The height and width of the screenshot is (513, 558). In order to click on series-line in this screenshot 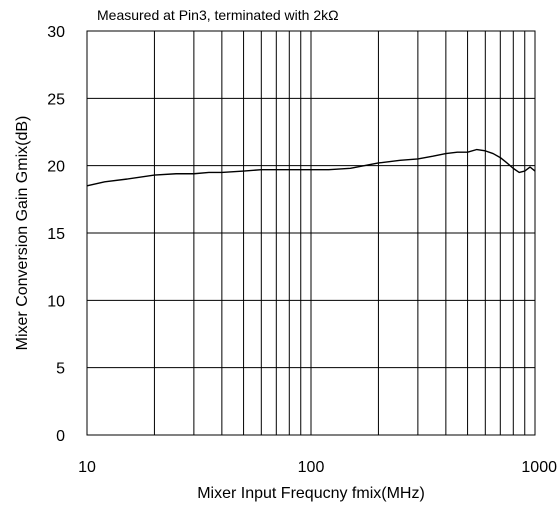, I will do `click(311, 167)`.